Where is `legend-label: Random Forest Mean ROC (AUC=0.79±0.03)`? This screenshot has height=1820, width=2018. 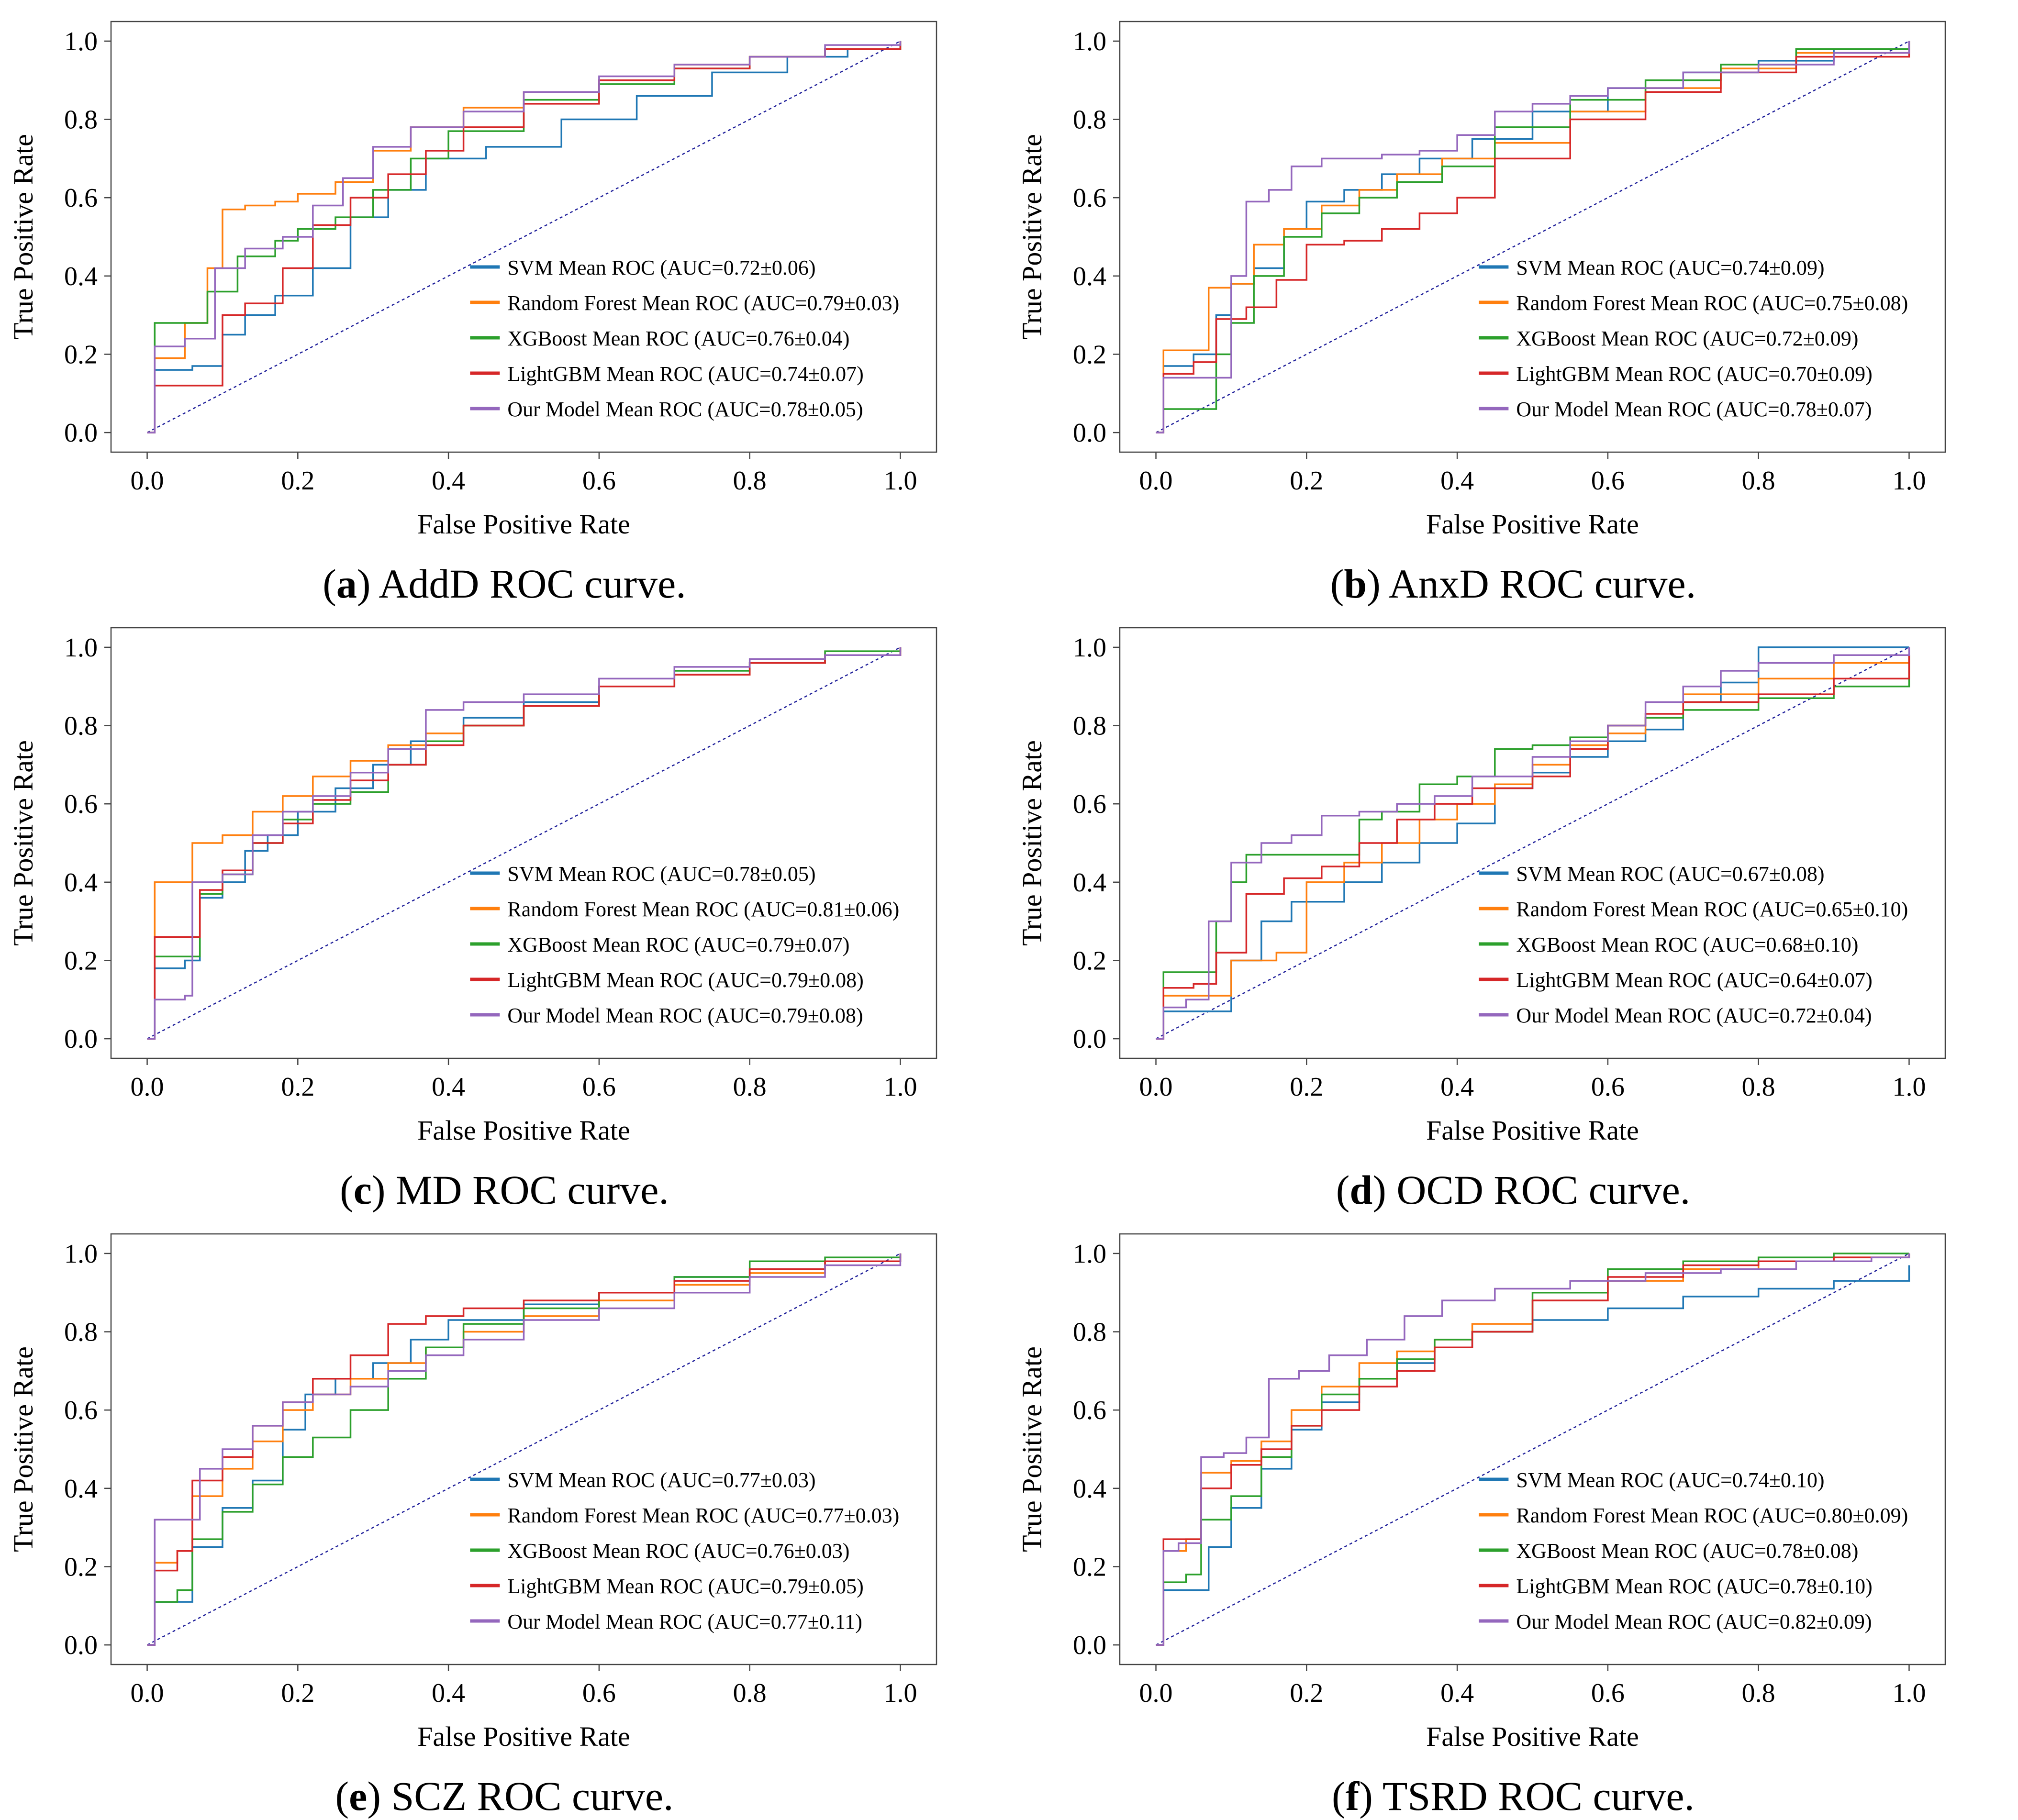
legend-label: Random Forest Mean ROC (AUC=0.79±0.03) is located at coordinates (703, 303).